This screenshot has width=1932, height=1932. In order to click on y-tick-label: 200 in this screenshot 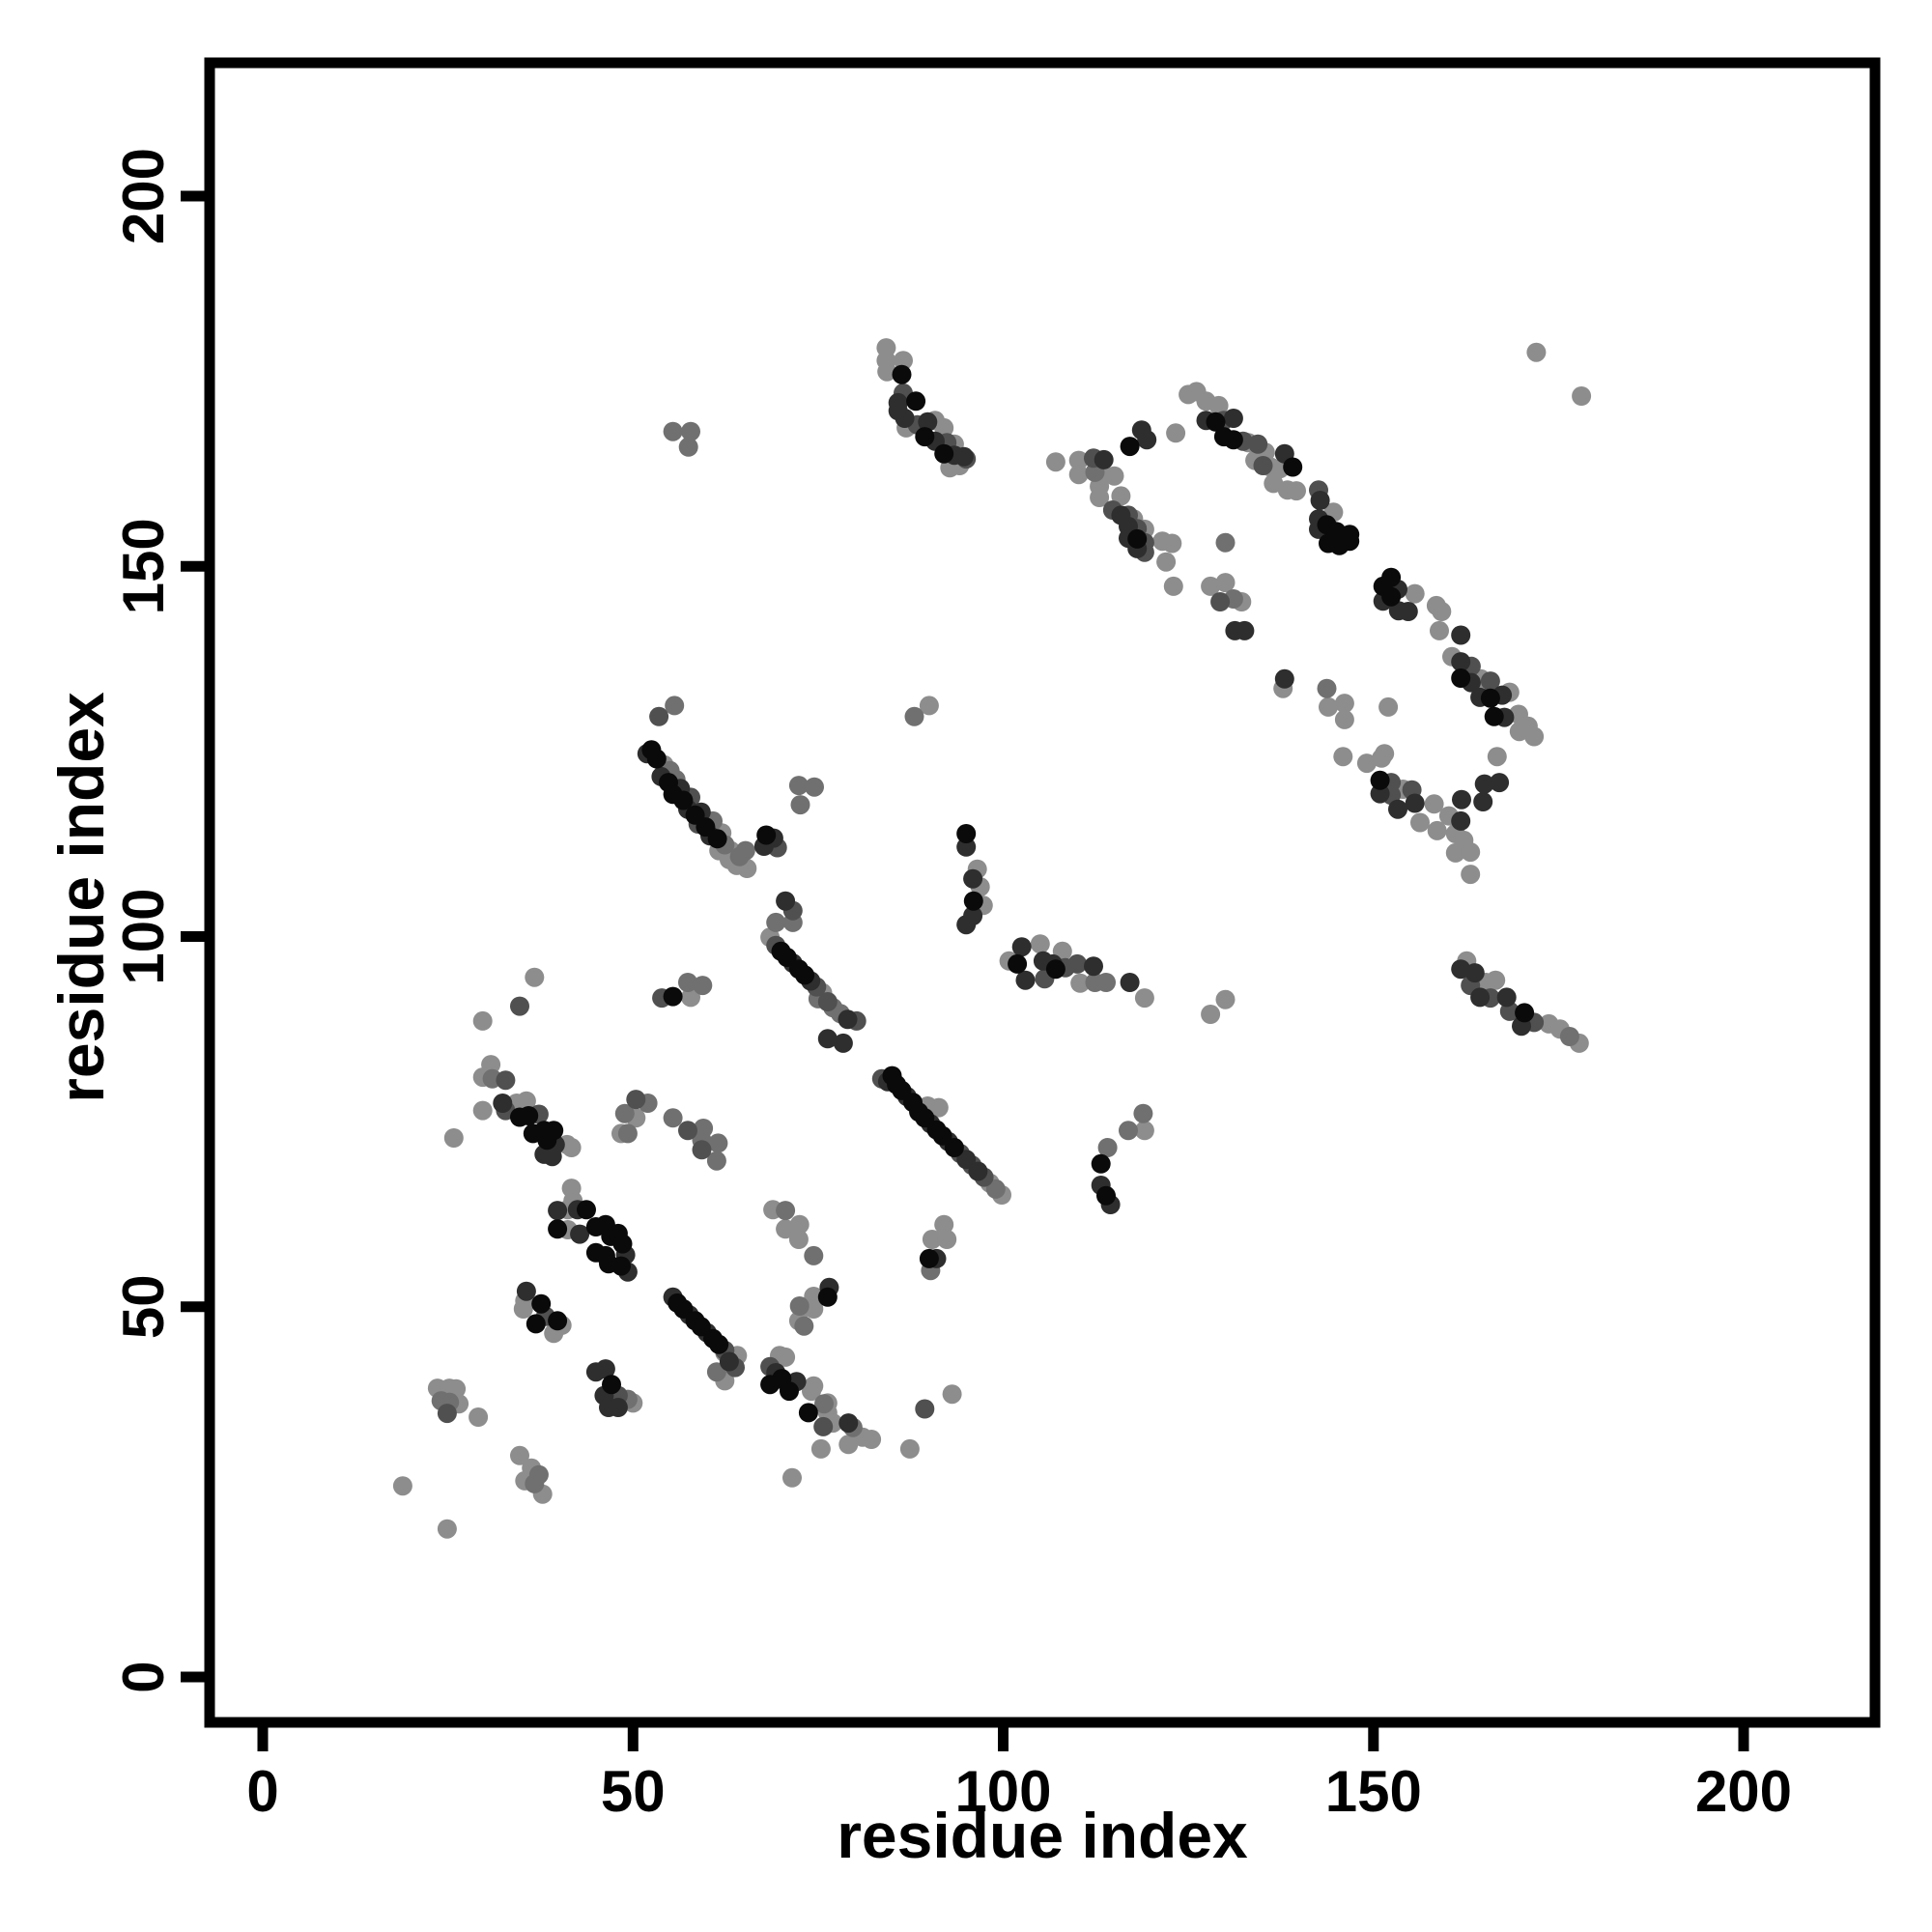, I will do `click(143, 196)`.